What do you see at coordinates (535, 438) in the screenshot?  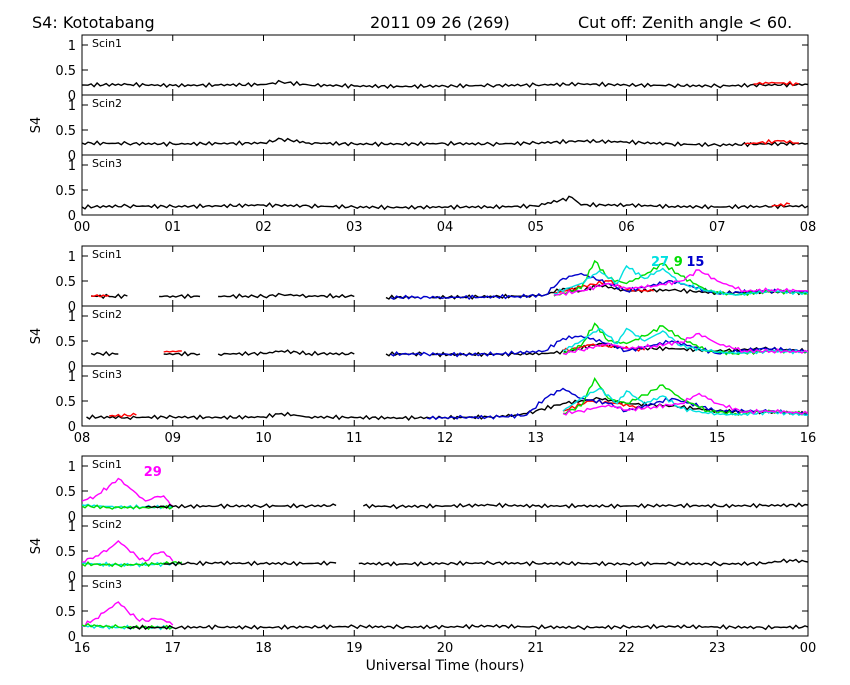 I see `x-tick-label: 13` at bounding box center [535, 438].